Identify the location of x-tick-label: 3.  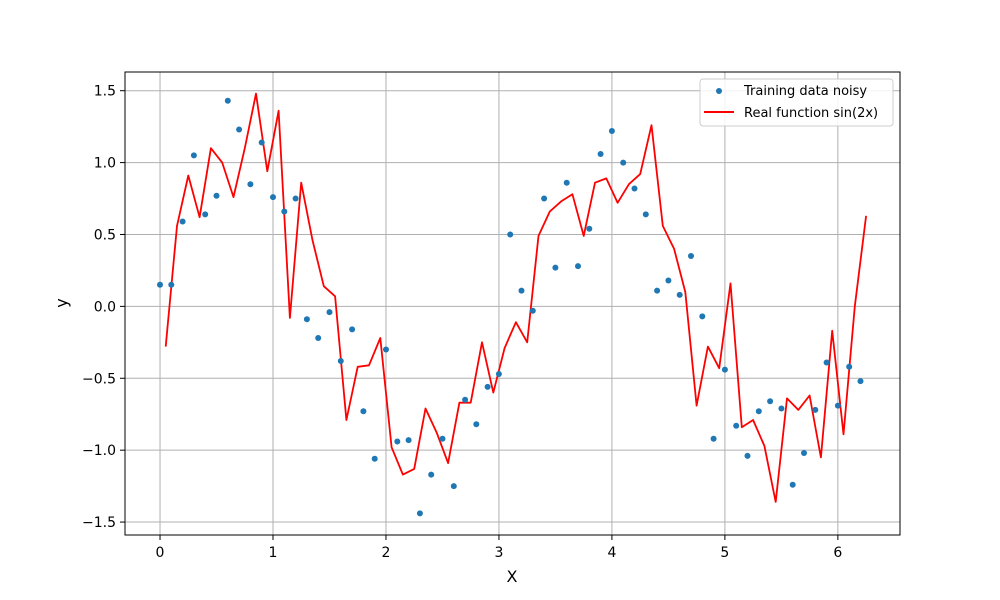
(498, 553).